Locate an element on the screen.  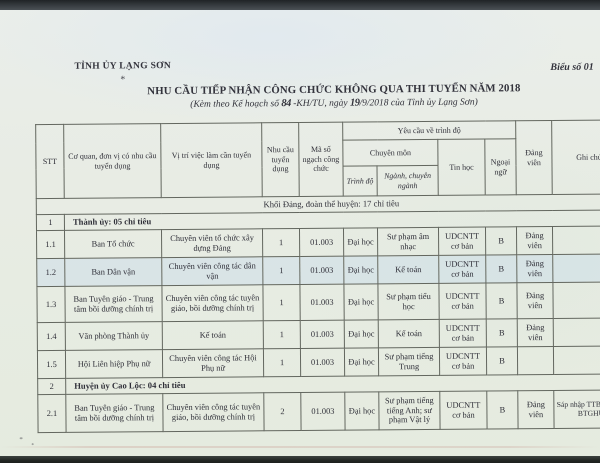
cell-position: Chuyên viên công tác dân vận is located at coordinates (212, 271).